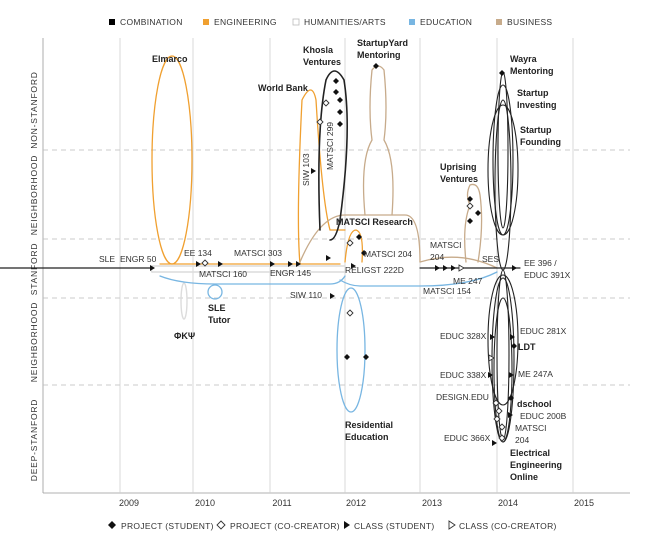 The width and height of the screenshot is (656, 556). I want to click on label-design-edu: DESIGN.EDU, so click(462, 397).